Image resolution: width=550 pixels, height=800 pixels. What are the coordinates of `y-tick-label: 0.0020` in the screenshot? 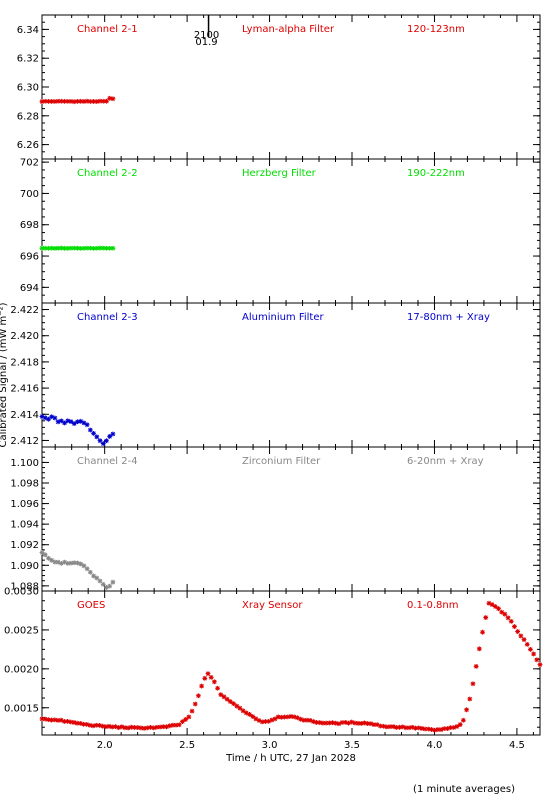 It's located at (21, 669).